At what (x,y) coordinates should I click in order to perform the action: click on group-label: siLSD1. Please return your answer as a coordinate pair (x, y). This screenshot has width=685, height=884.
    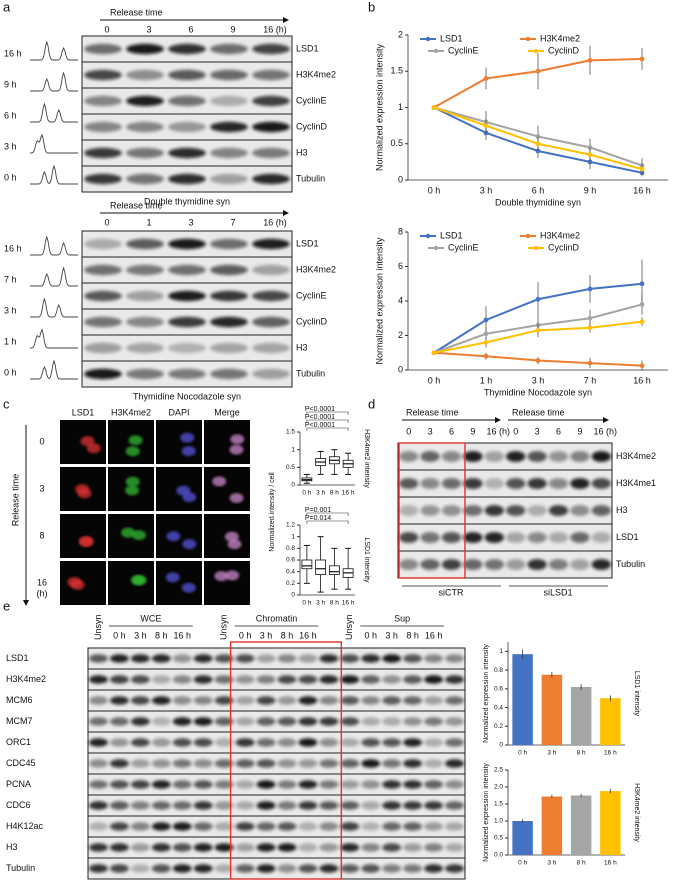
    Looking at the image, I should click on (557, 592).